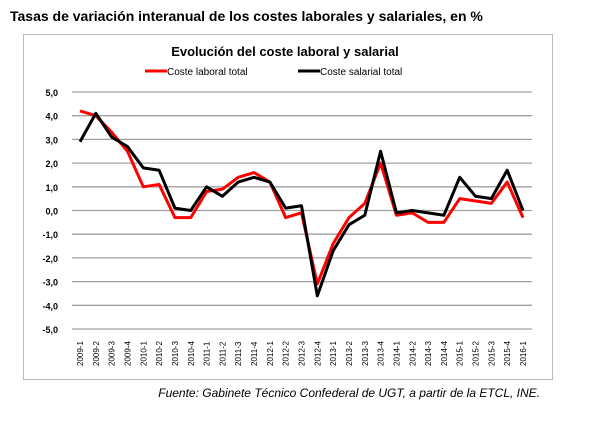  Describe the element at coordinates (207, 353) in the screenshot. I see `x-tick-label: 2011-1` at that location.